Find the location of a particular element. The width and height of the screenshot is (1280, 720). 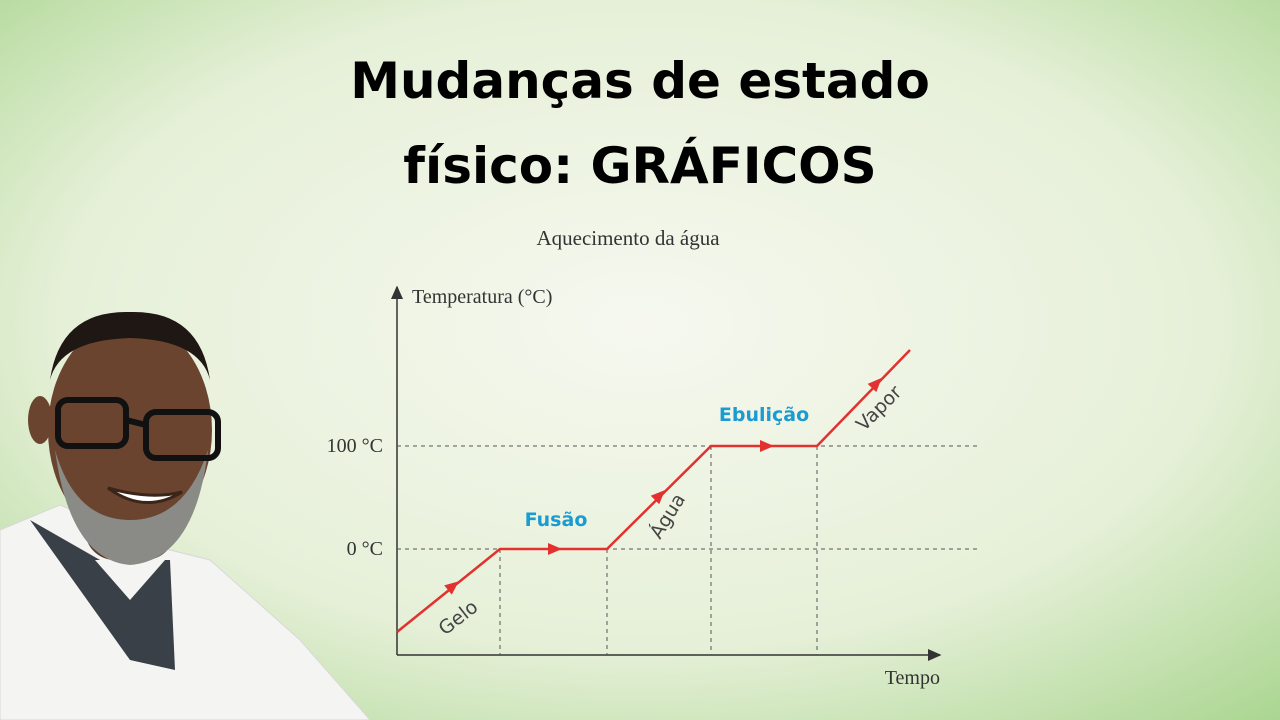

x-axis-label: Tempo is located at coordinates (912, 678).